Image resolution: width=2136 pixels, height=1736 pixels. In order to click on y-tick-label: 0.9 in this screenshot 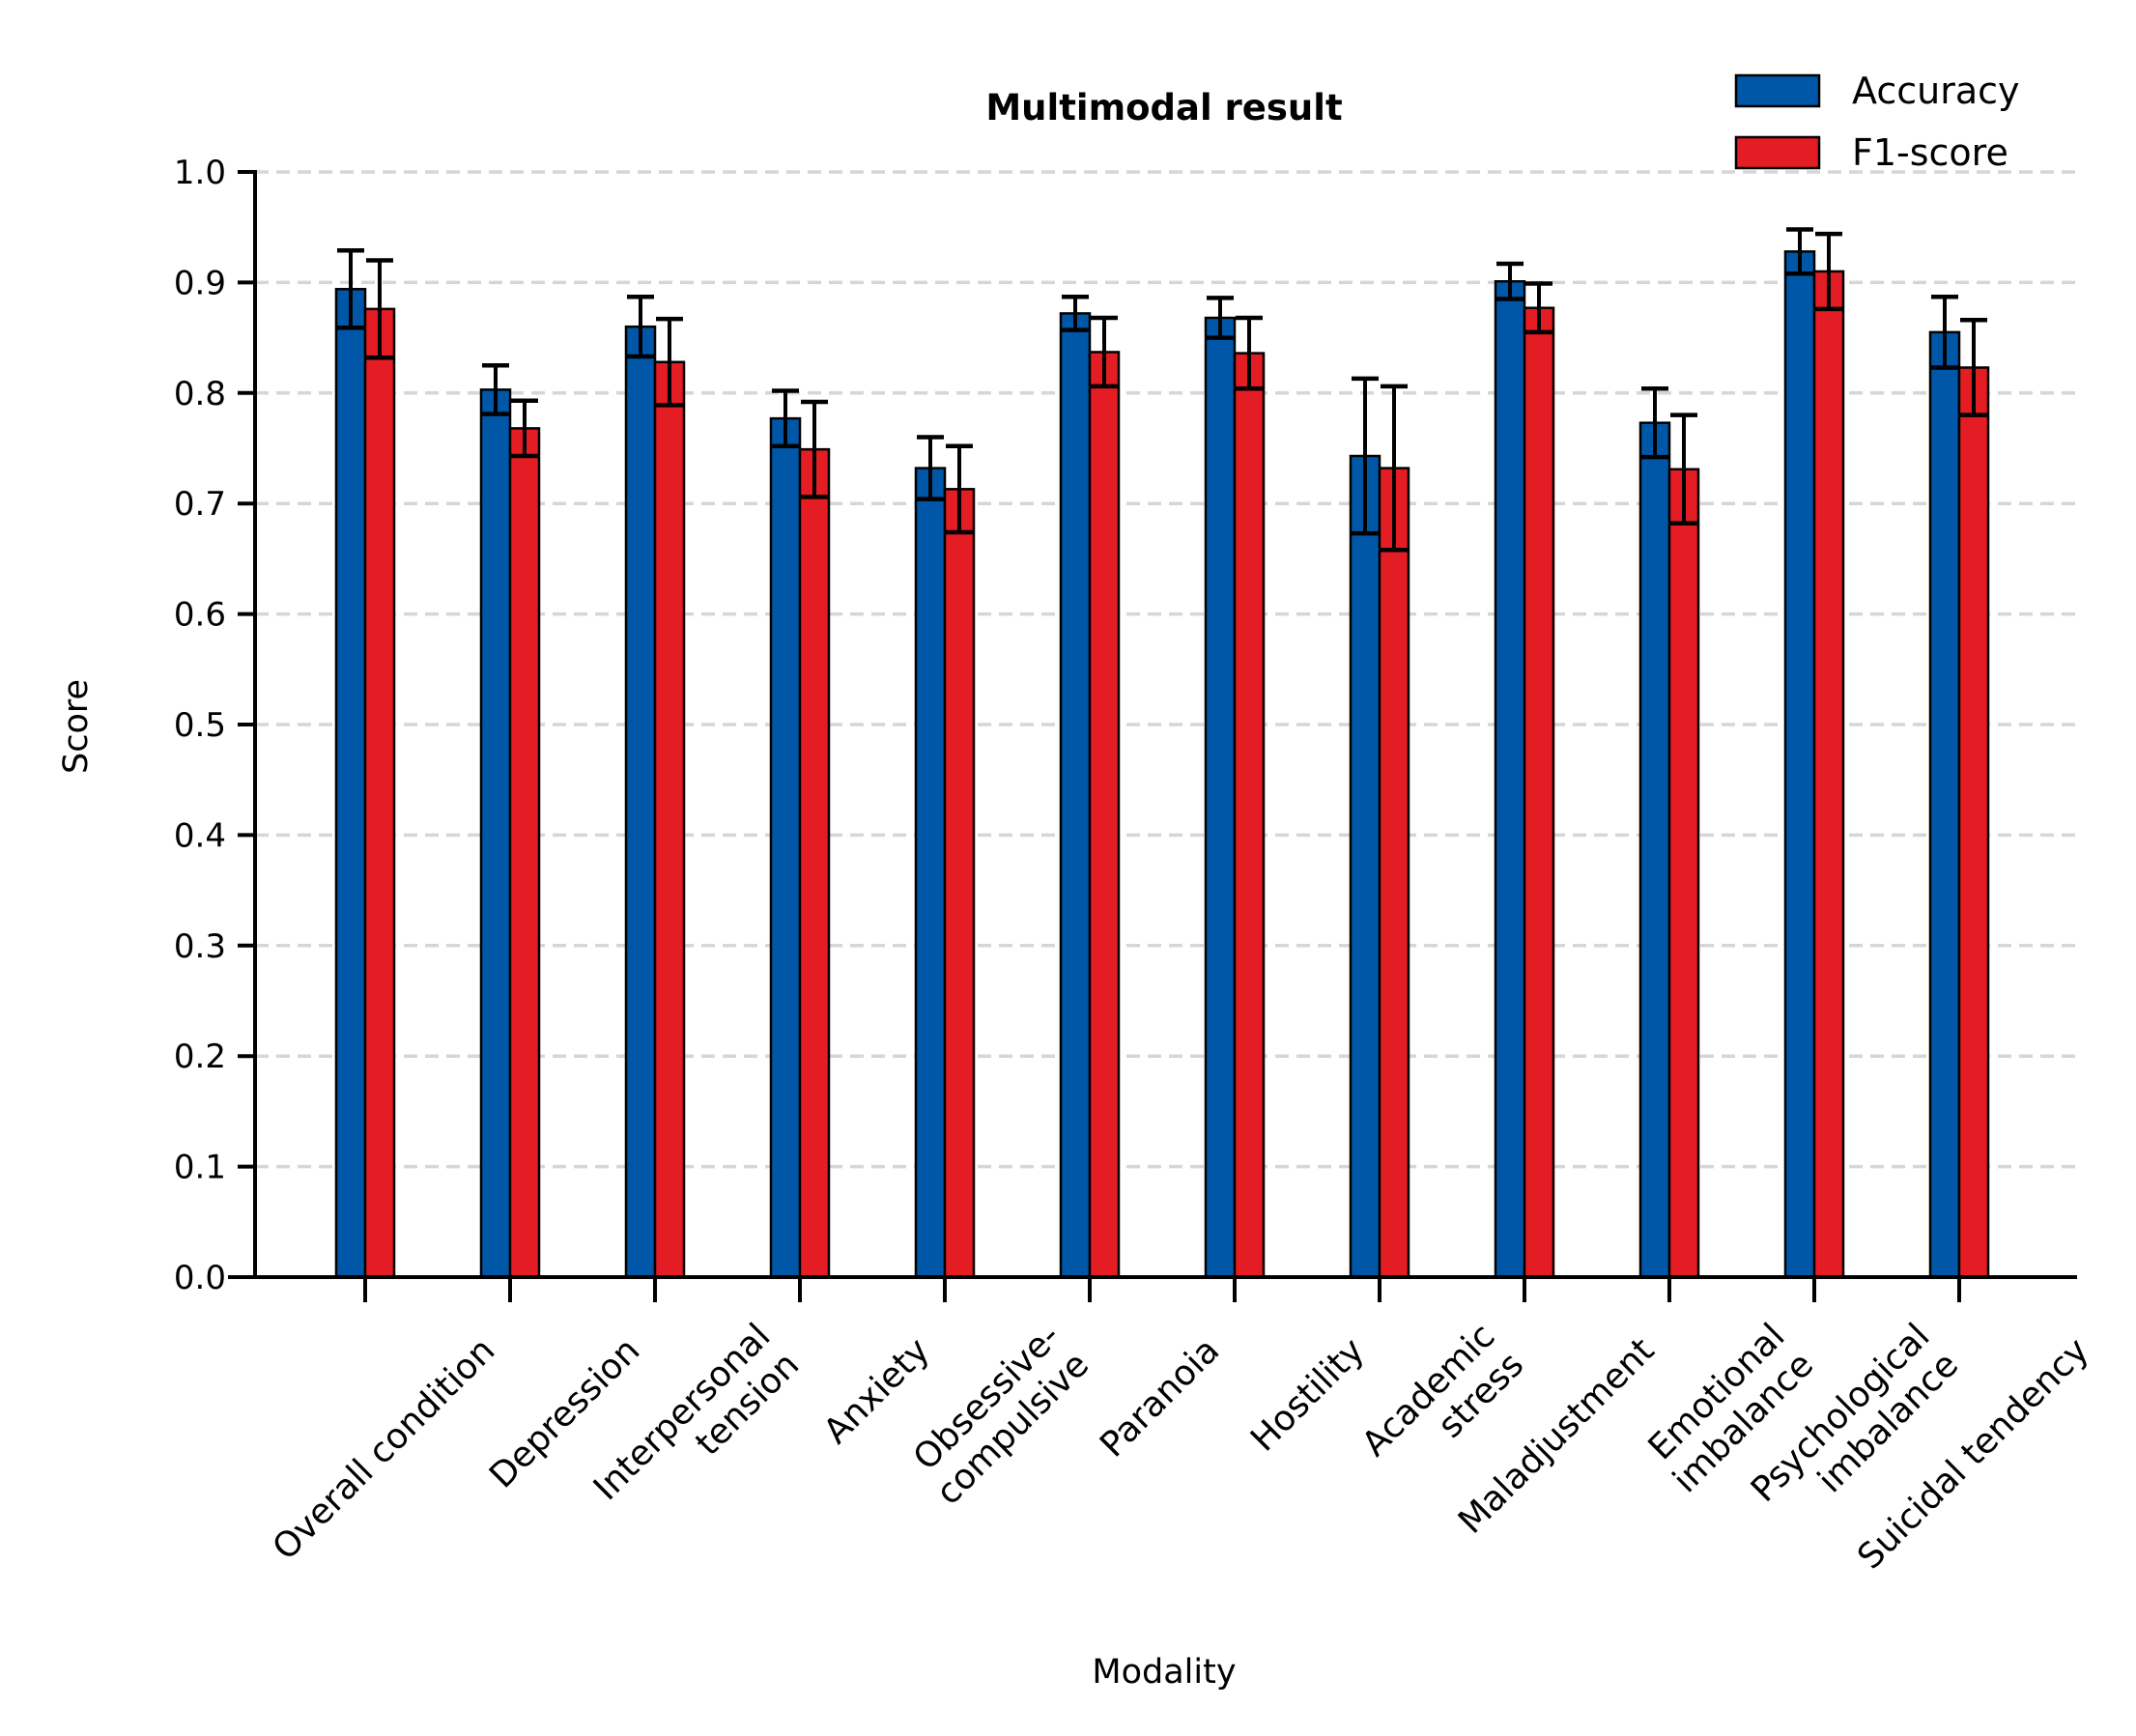, I will do `click(200, 283)`.